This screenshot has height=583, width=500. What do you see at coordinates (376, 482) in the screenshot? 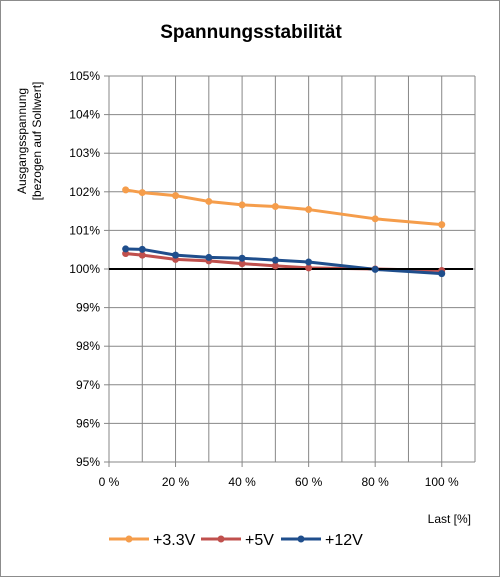
I see `x-tick-label: 80 %` at bounding box center [376, 482].